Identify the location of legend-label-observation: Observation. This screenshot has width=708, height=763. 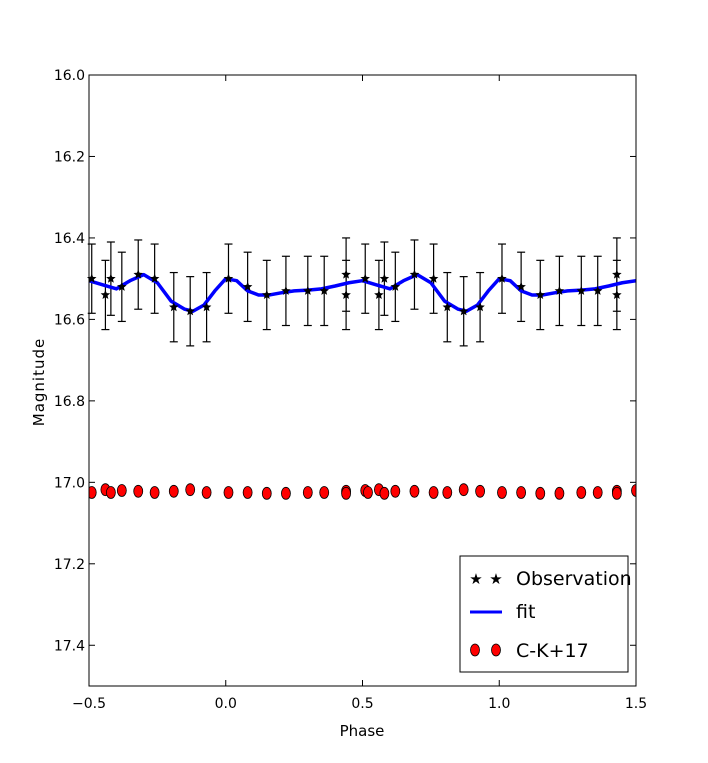
(574, 579).